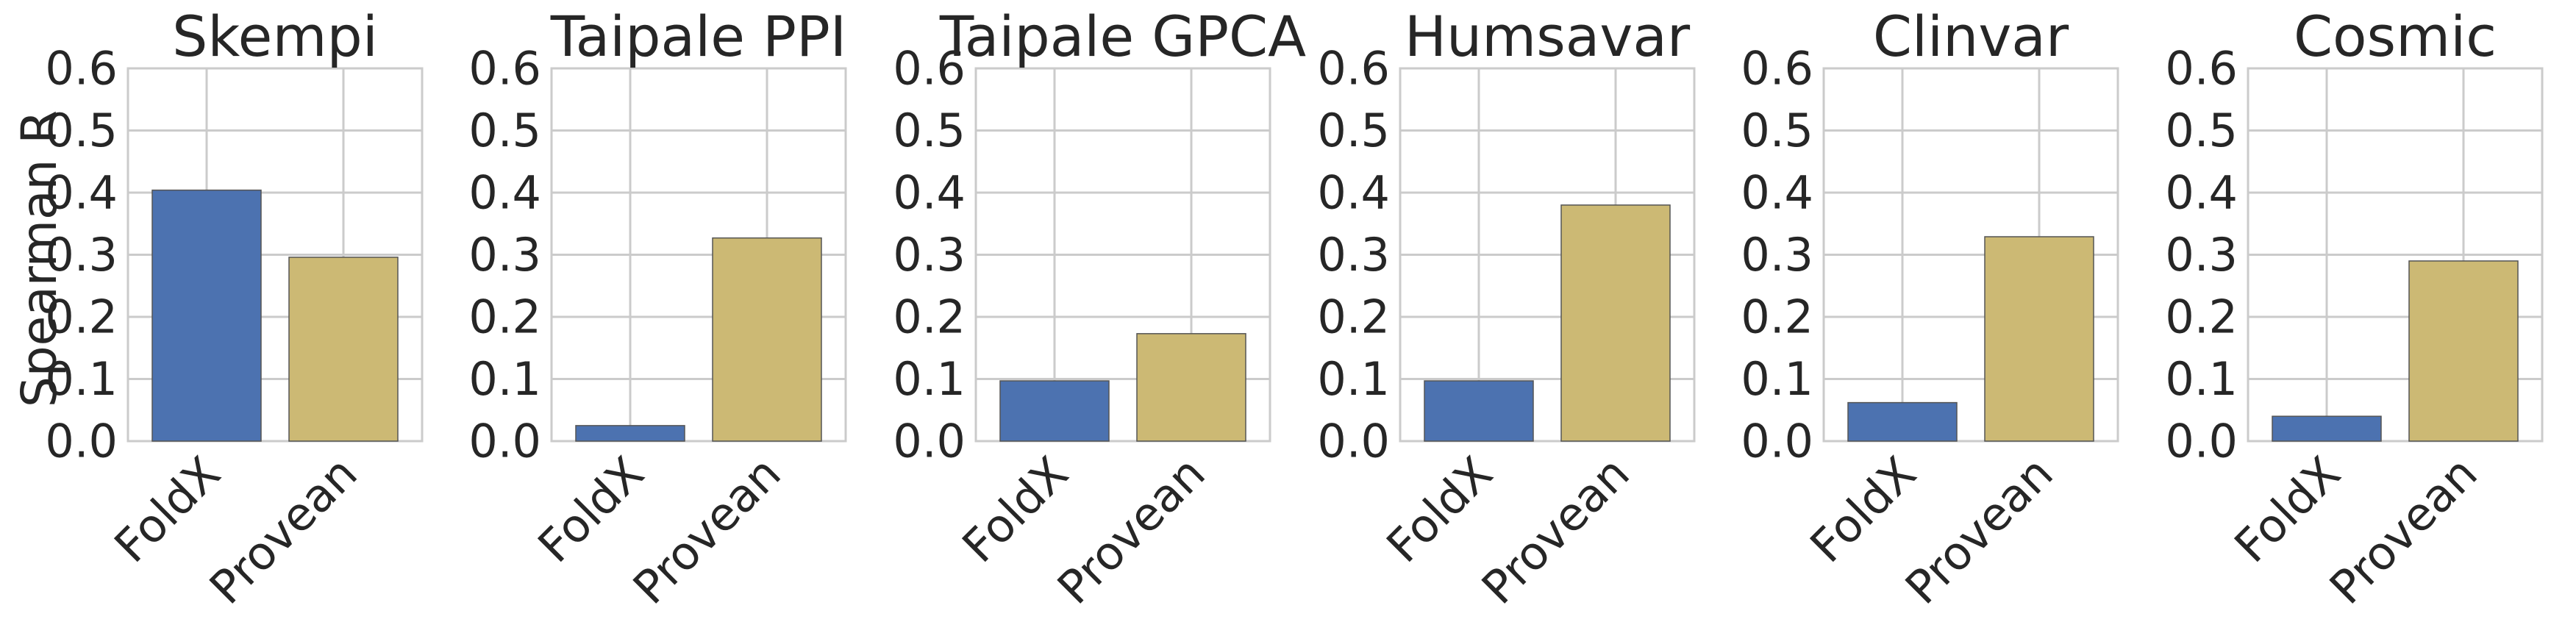 The width and height of the screenshot is (2576, 633). Describe the element at coordinates (1122, 36) in the screenshot. I see `panel-title: Taipale GPCA` at that location.